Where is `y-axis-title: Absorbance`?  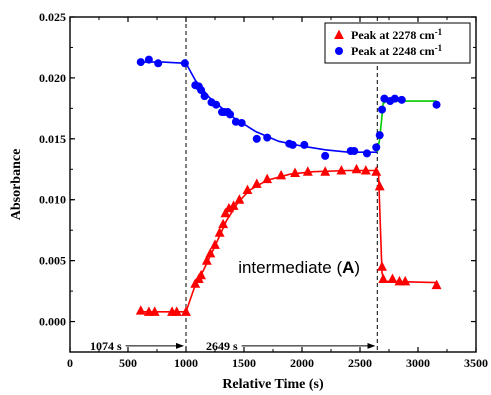 y-axis-title: Absorbance is located at coordinates (16, 185).